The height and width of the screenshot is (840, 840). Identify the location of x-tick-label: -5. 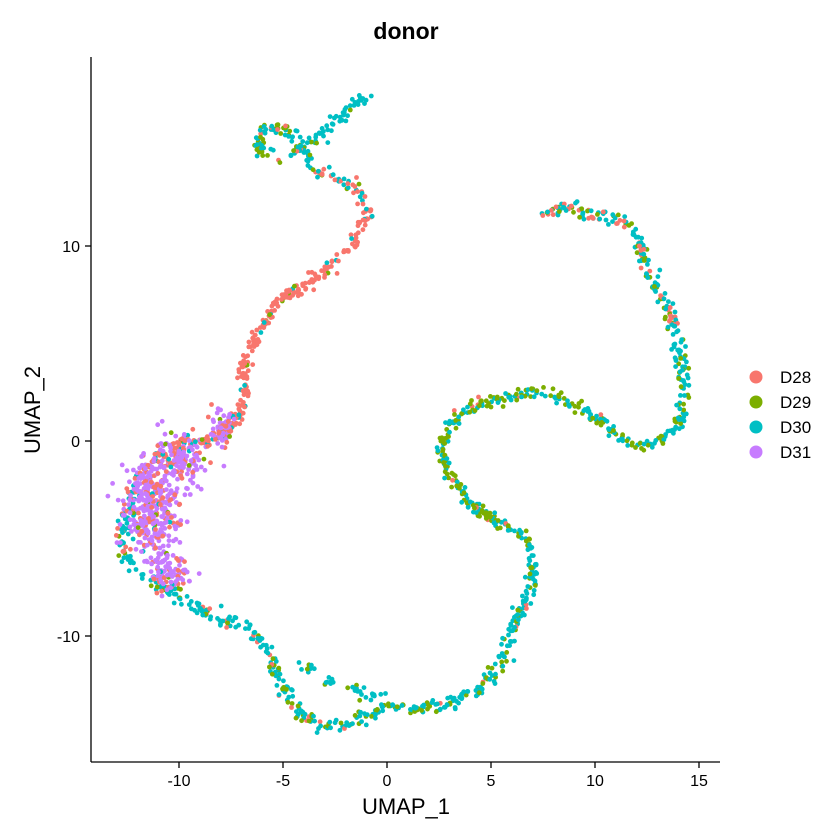
(283, 781).